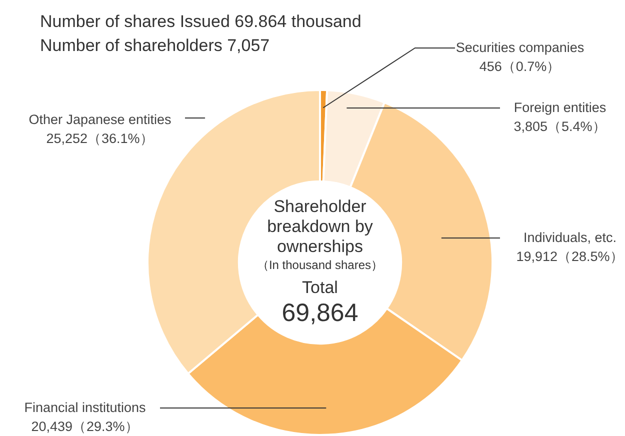 This screenshot has height=436, width=625. What do you see at coordinates (85, 408) in the screenshot?
I see `slice-label: Financial institutions` at bounding box center [85, 408].